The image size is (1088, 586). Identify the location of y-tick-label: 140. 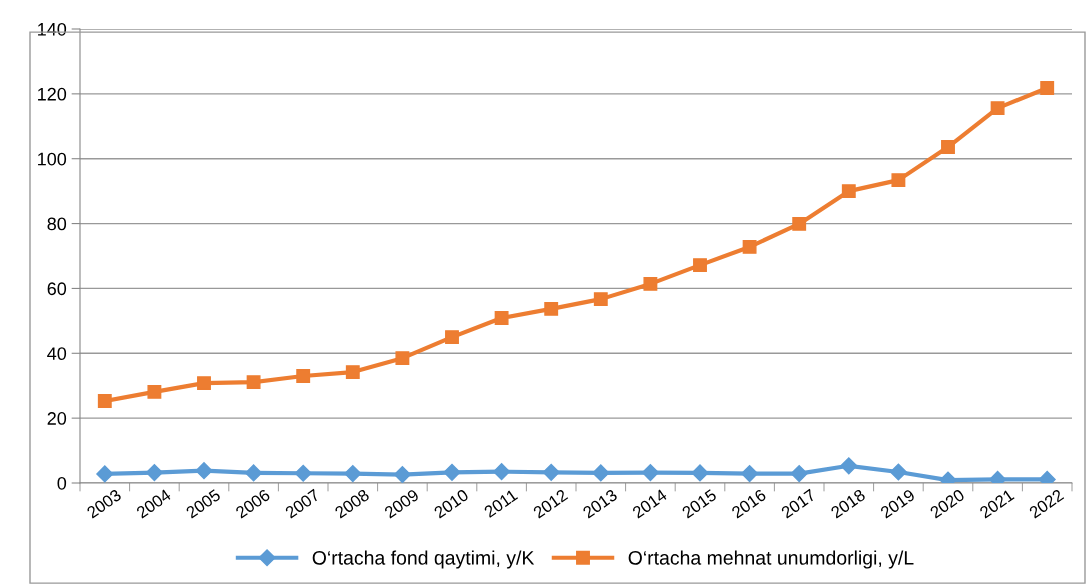
(52, 29).